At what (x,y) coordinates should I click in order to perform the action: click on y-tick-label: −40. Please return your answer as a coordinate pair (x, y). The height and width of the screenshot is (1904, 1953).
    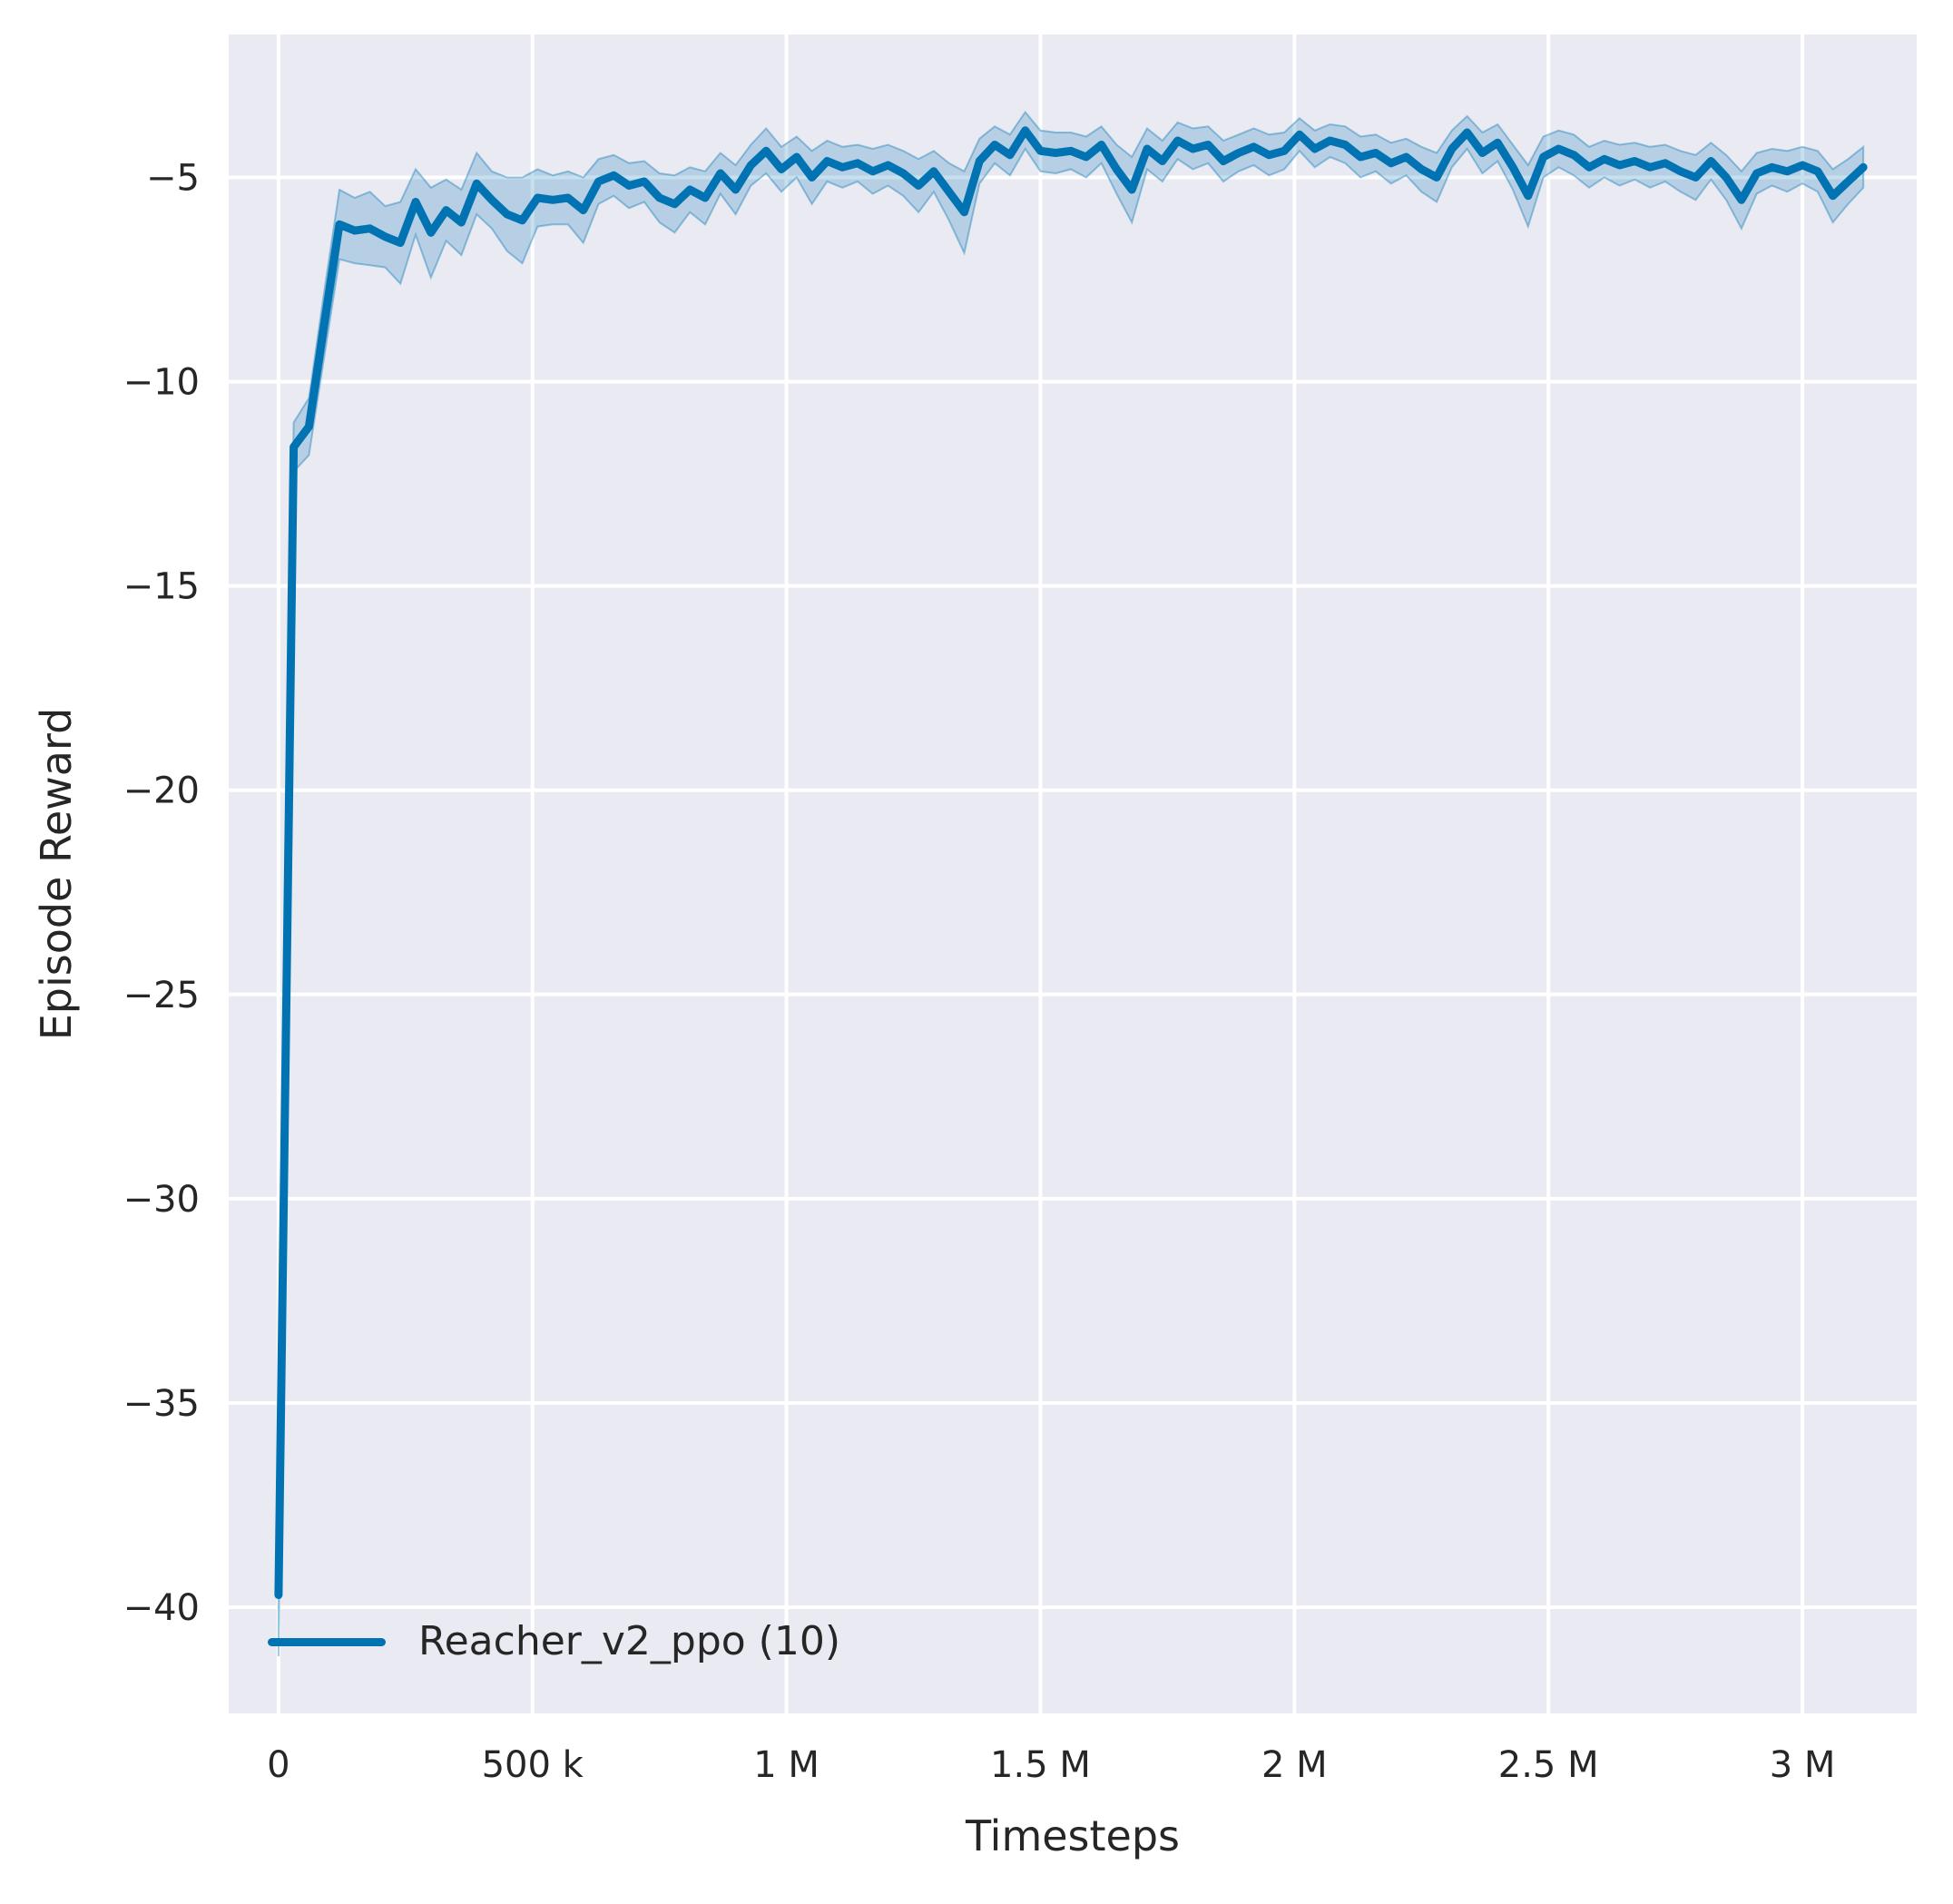
    Looking at the image, I should click on (162, 1608).